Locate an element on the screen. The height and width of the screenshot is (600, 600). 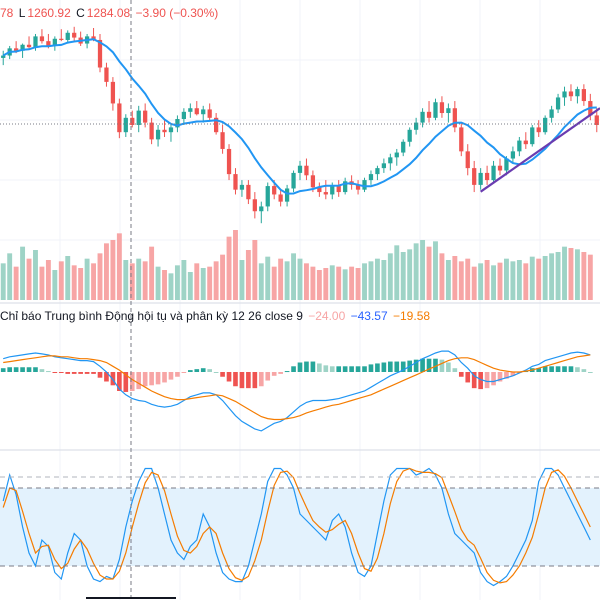
macd-histogram-value: −24.00 is located at coordinates (327, 316).